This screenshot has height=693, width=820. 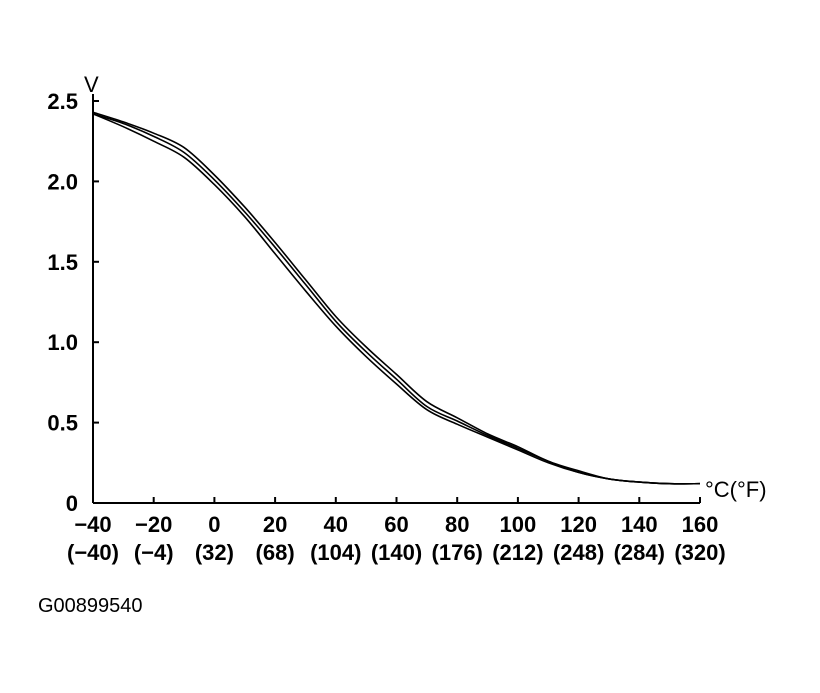 What do you see at coordinates (639, 552) in the screenshot?
I see `x-tick-label-fahrenheit: (284)` at bounding box center [639, 552].